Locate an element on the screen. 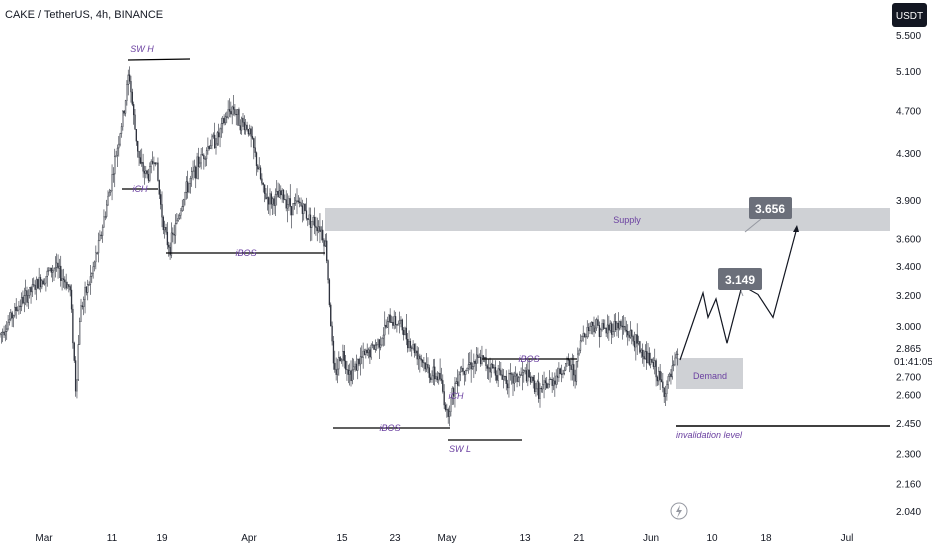  y-tick-label: 5.500 is located at coordinates (908, 36).